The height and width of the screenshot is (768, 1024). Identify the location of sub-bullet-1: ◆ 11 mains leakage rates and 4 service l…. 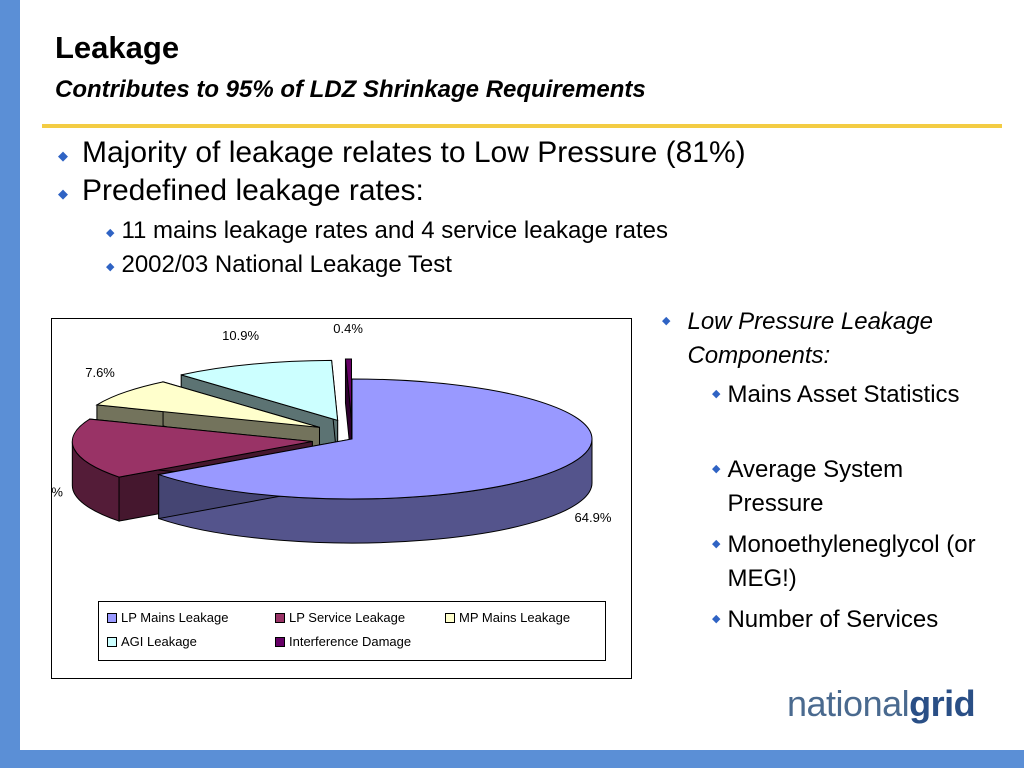
(387, 231).